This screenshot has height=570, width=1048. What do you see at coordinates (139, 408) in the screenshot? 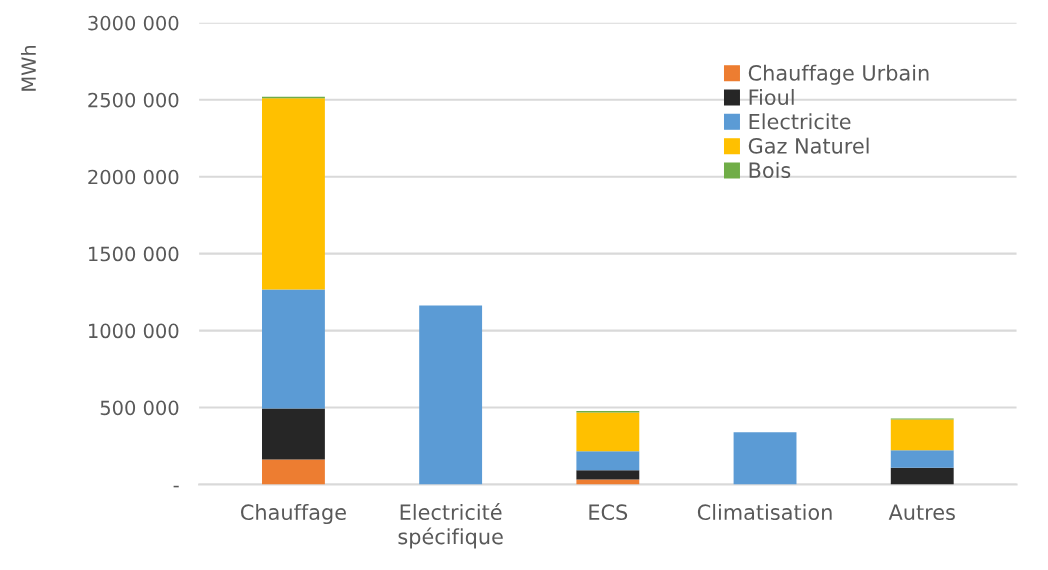
I see `y-tick-label: 500 000` at bounding box center [139, 408].